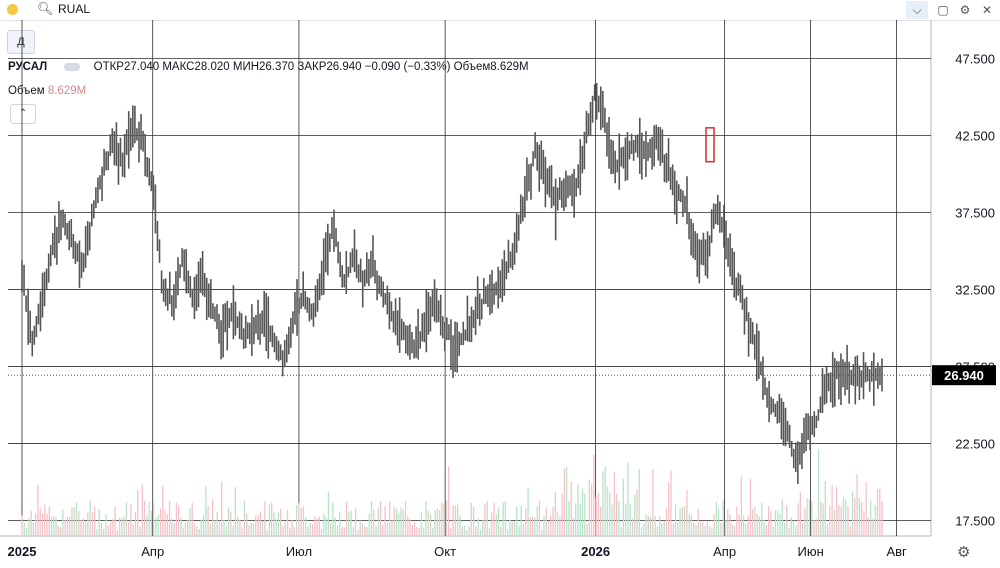  What do you see at coordinates (407, 67) in the screenshot?
I see `change-value: −0.090 (−0.33%)` at bounding box center [407, 67].